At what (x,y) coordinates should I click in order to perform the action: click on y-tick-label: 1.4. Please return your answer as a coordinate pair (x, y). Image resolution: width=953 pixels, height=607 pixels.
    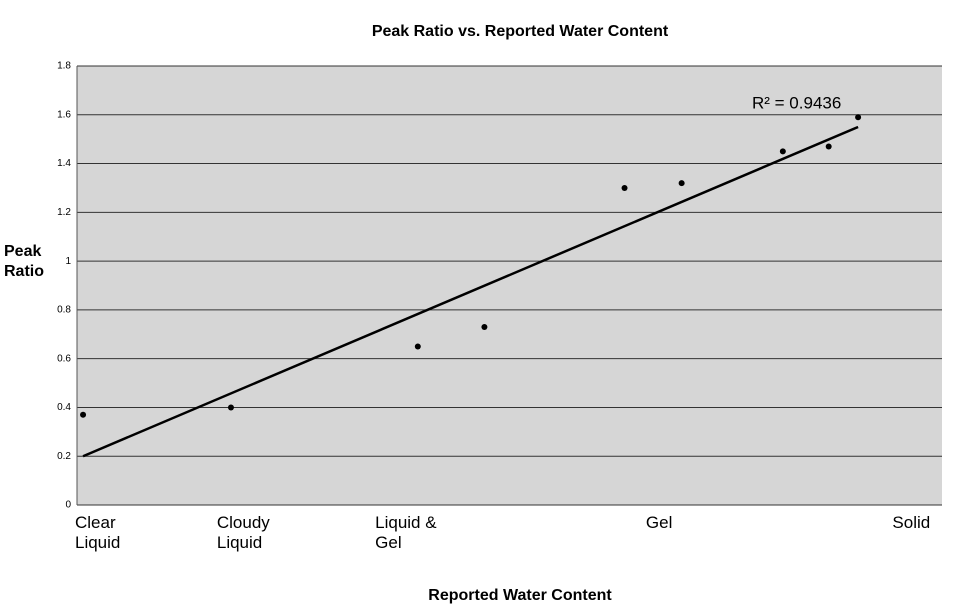
    Looking at the image, I should click on (64, 163).